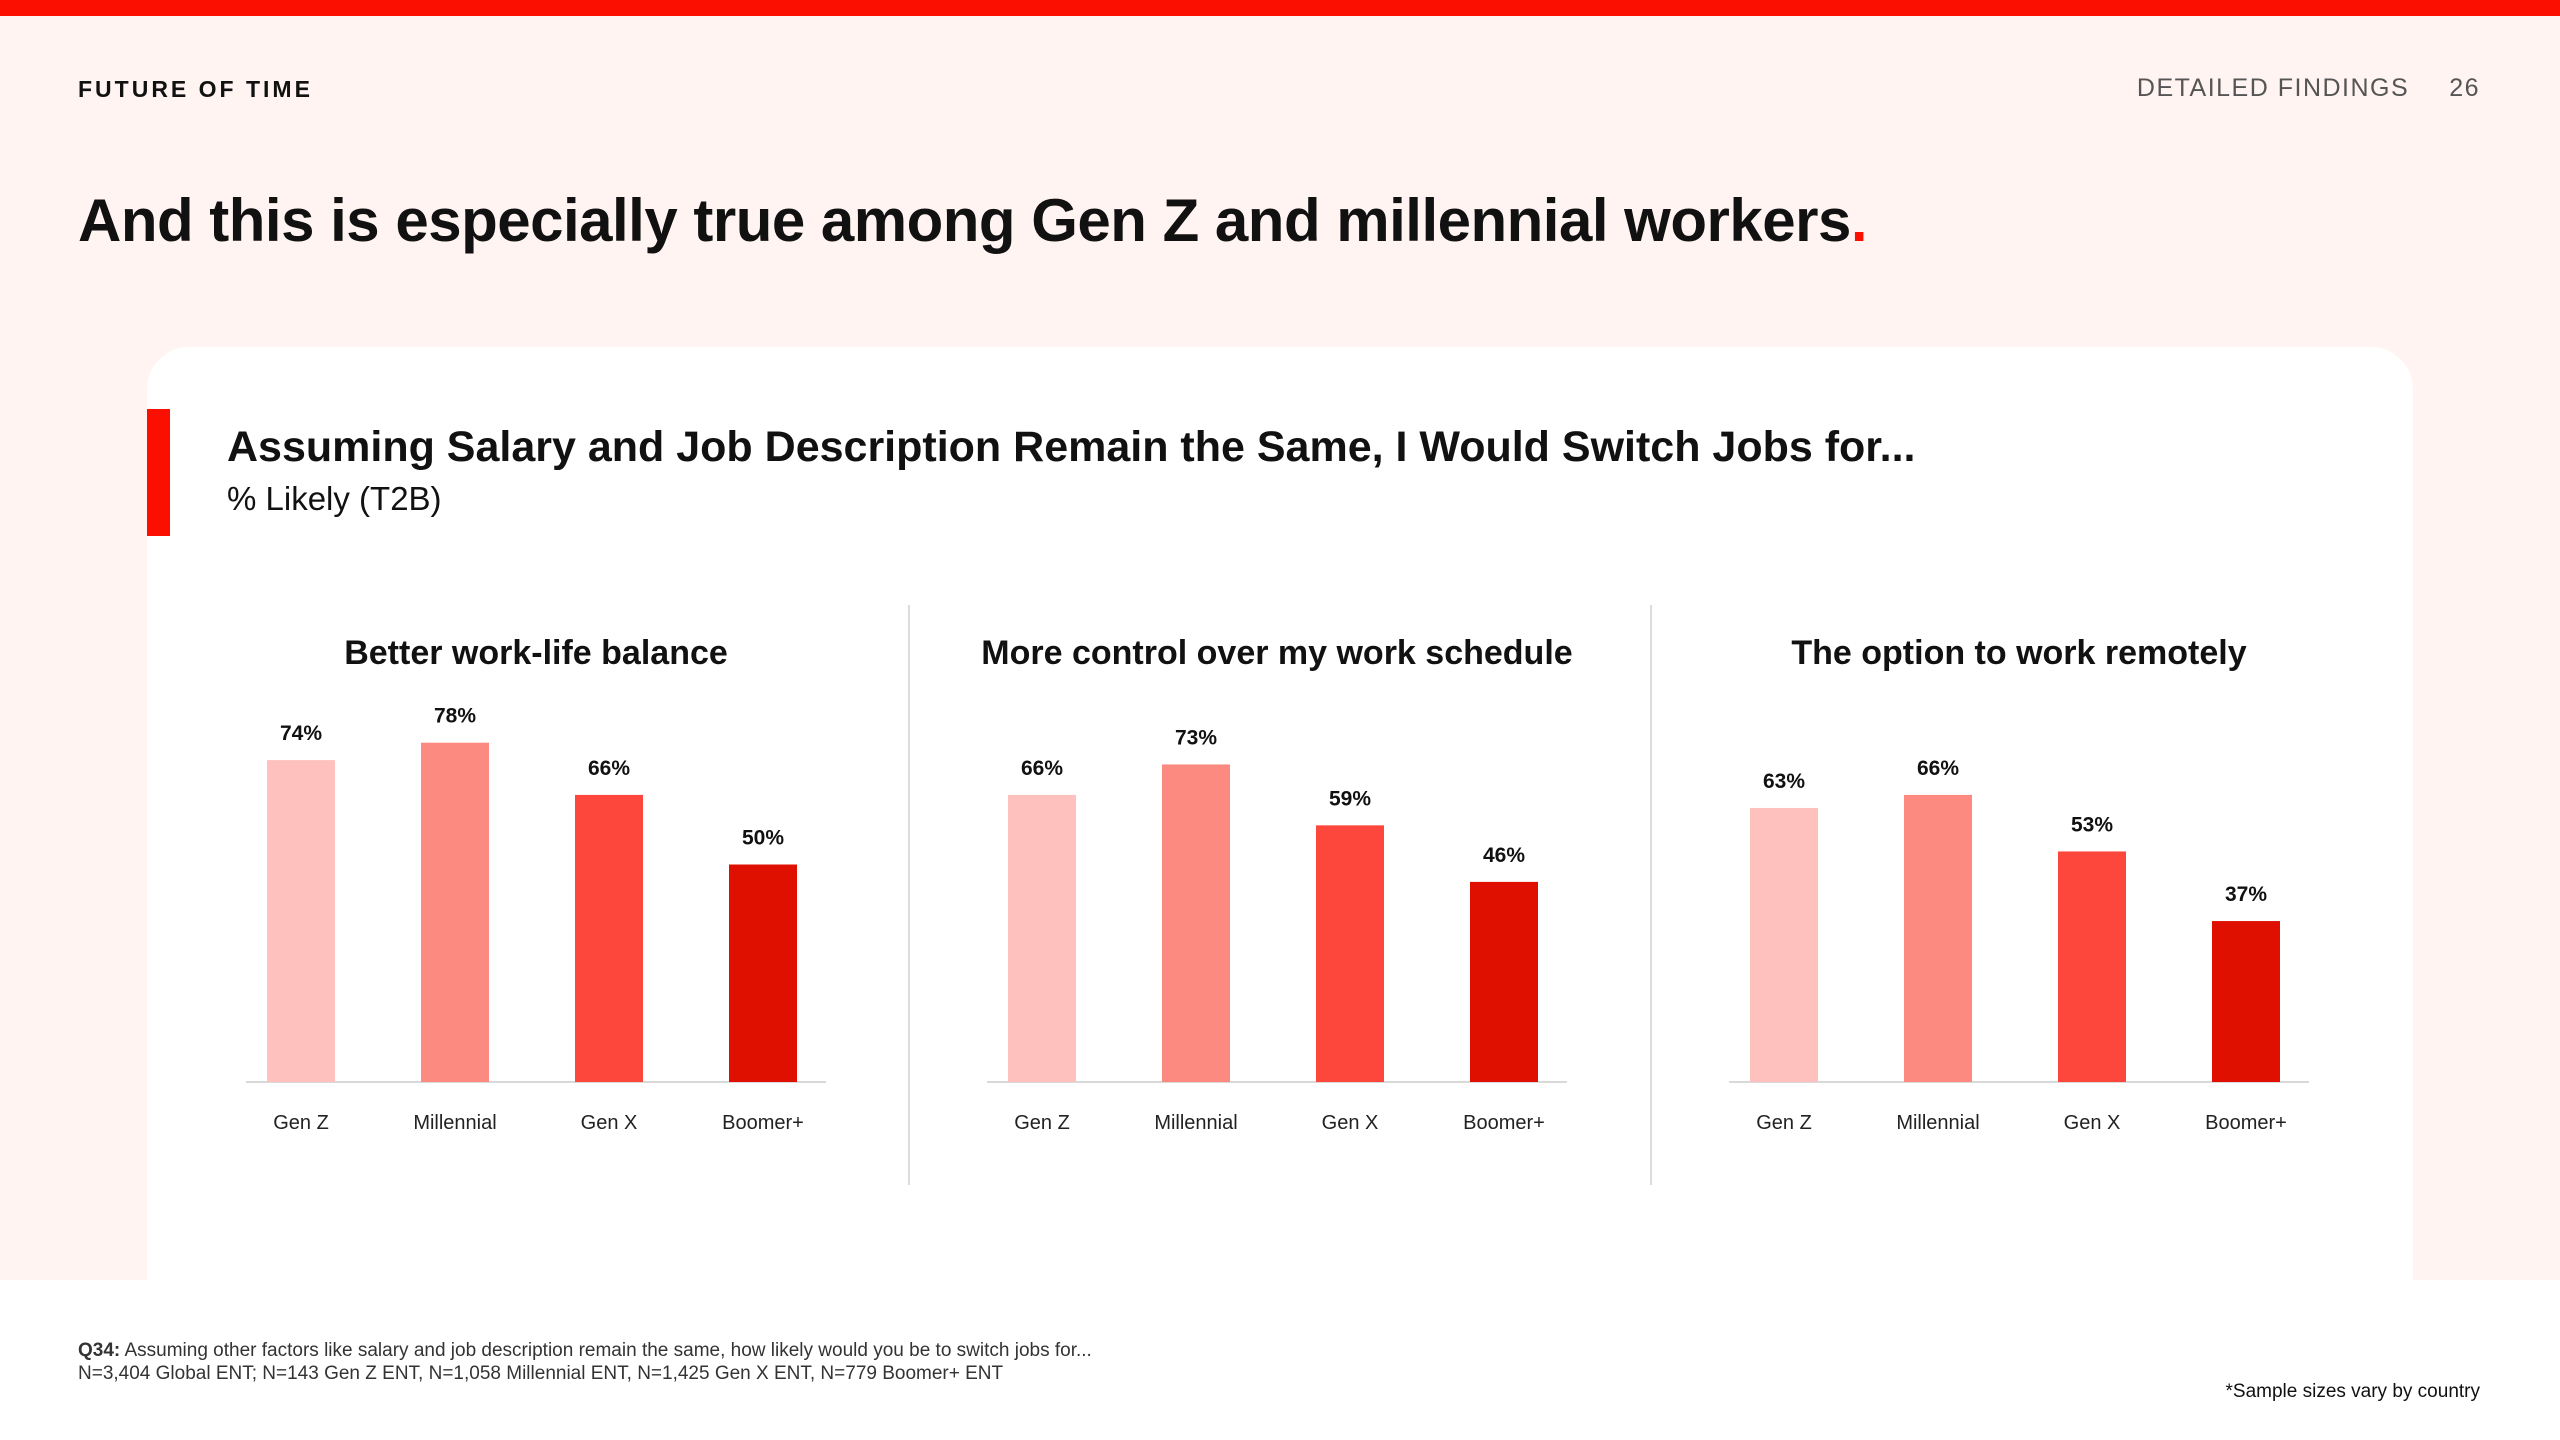 The height and width of the screenshot is (1440, 2560). Describe the element at coordinates (2246, 894) in the screenshot. I see `data-label: 37%` at that location.